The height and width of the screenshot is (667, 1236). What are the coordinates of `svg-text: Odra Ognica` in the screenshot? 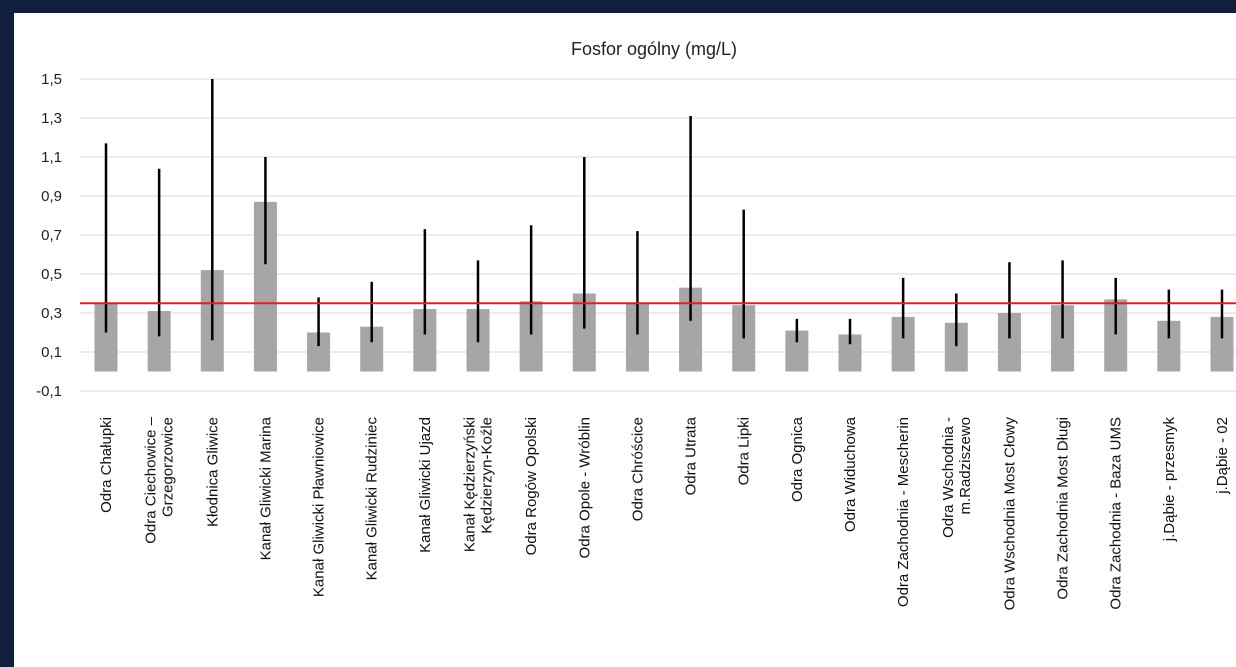 It's located at (797, 459).